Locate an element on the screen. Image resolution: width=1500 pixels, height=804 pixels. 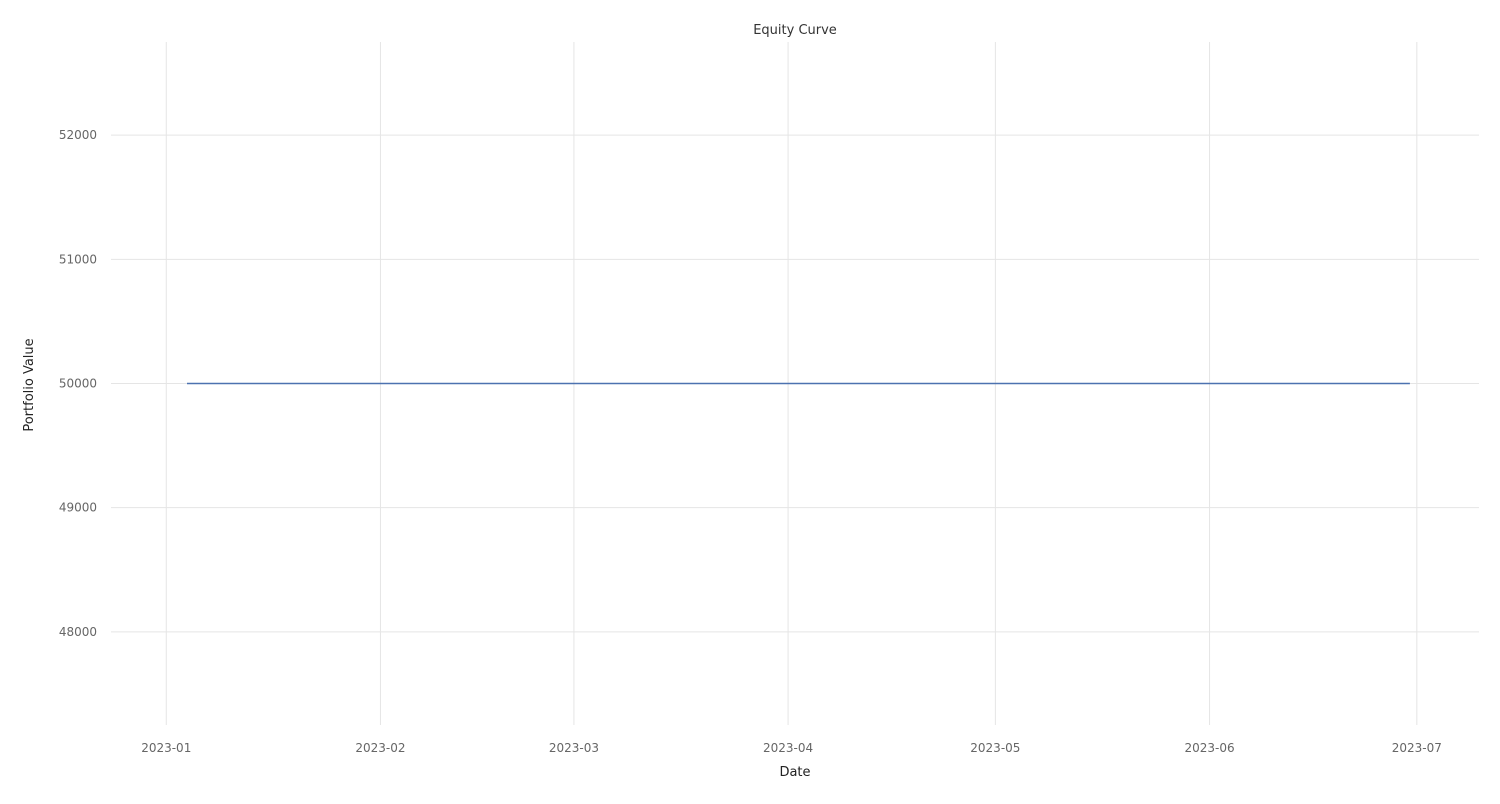
y-tick-label: 51000 is located at coordinates (78, 259).